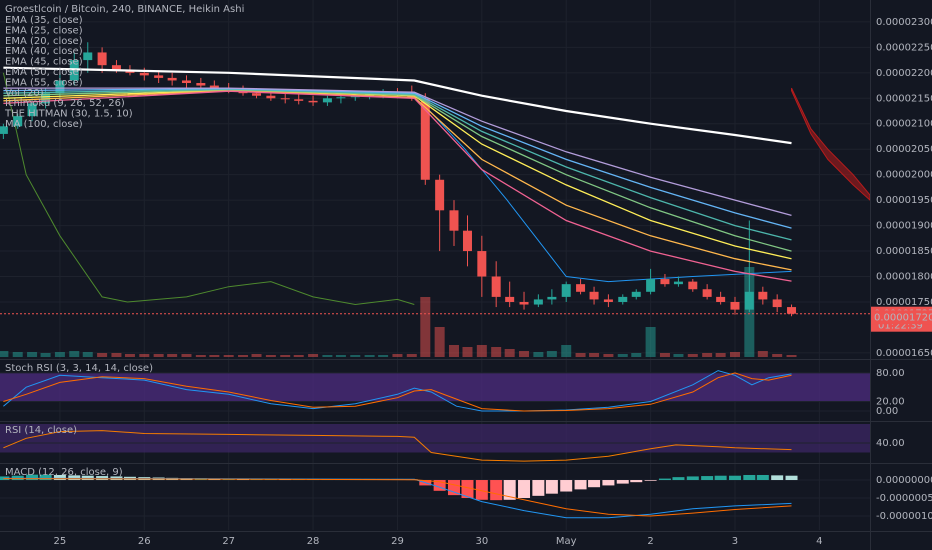 The height and width of the screenshot is (550, 932). Describe the element at coordinates (44, 51) in the screenshot. I see `legend-entry: EMA (40, close)` at that location.